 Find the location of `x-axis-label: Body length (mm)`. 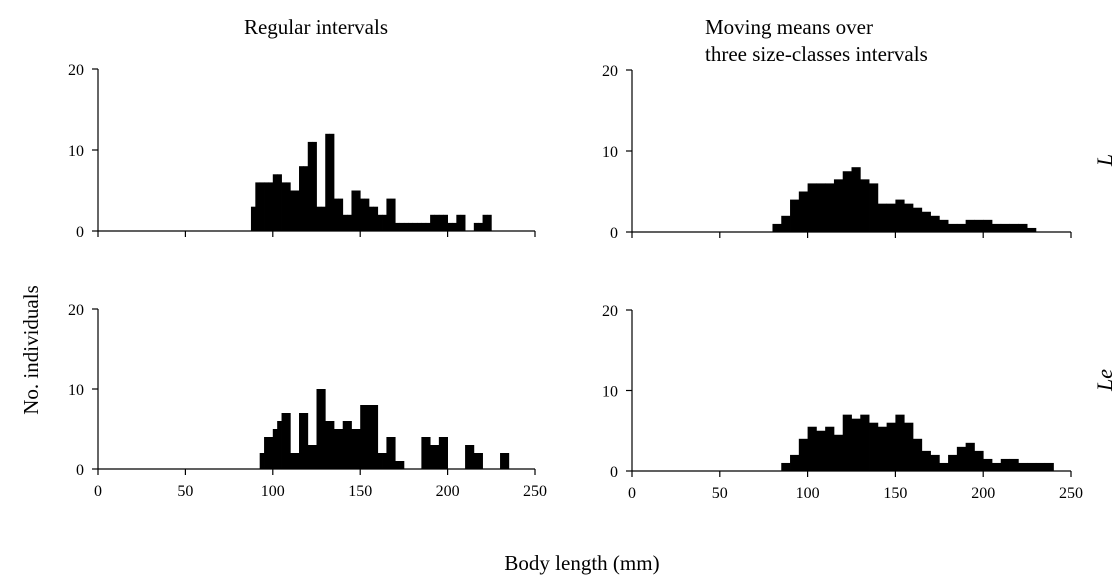

x-axis-label: Body length (mm) is located at coordinates (581, 563).